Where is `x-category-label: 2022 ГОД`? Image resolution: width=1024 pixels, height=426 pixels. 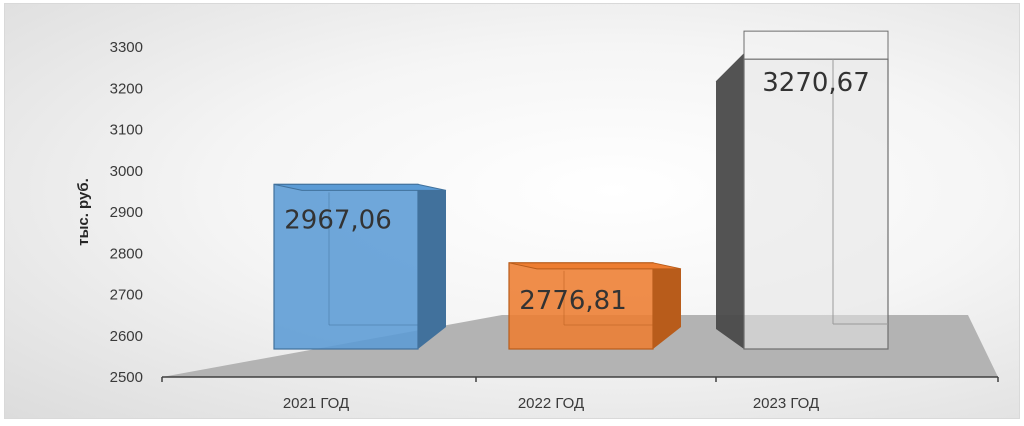 x-category-label: 2022 ГОД is located at coordinates (551, 403).